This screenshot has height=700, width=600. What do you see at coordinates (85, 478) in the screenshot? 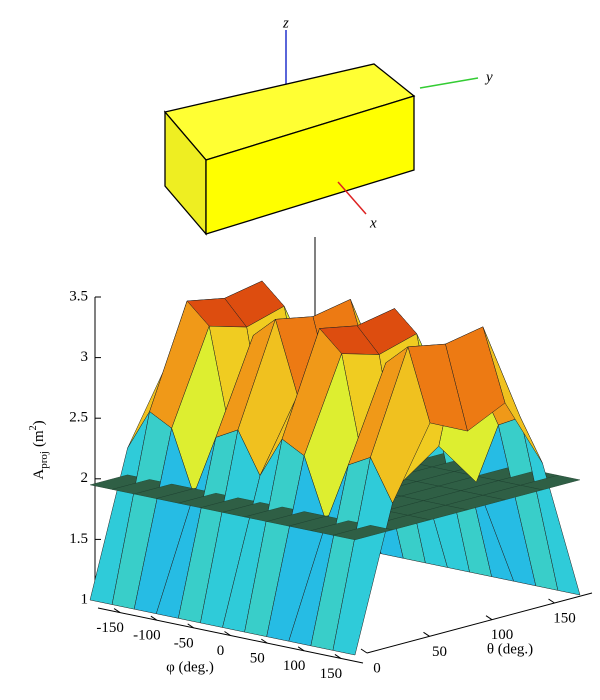
I see `z-tick-label: 2` at bounding box center [85, 478].